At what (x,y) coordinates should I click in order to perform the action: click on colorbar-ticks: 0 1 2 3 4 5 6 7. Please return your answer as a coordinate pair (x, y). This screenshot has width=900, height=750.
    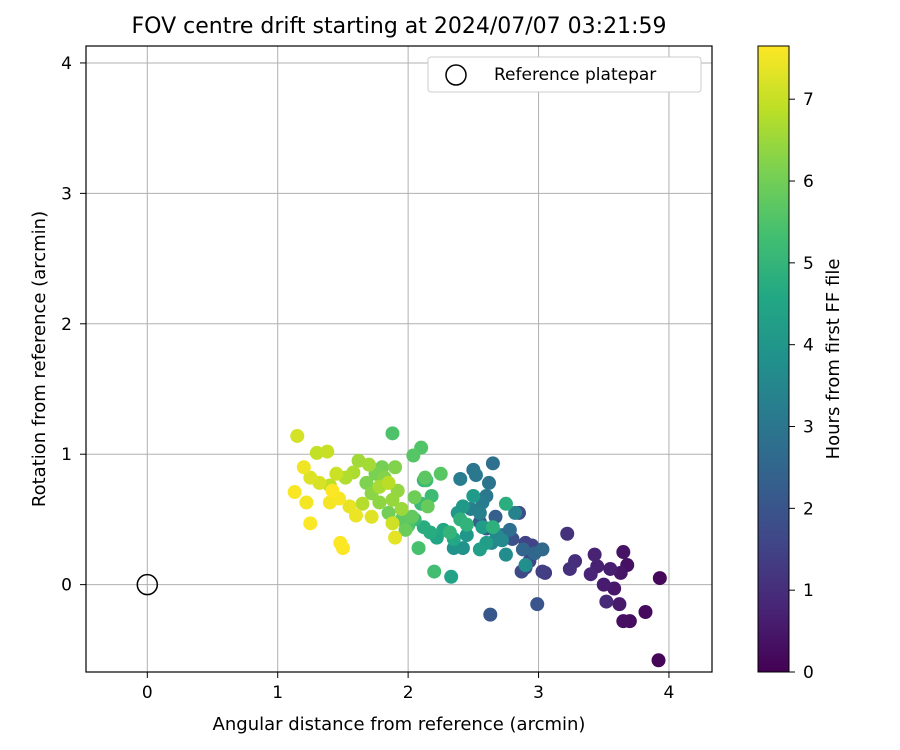
    Looking at the image, I should click on (801, 386).